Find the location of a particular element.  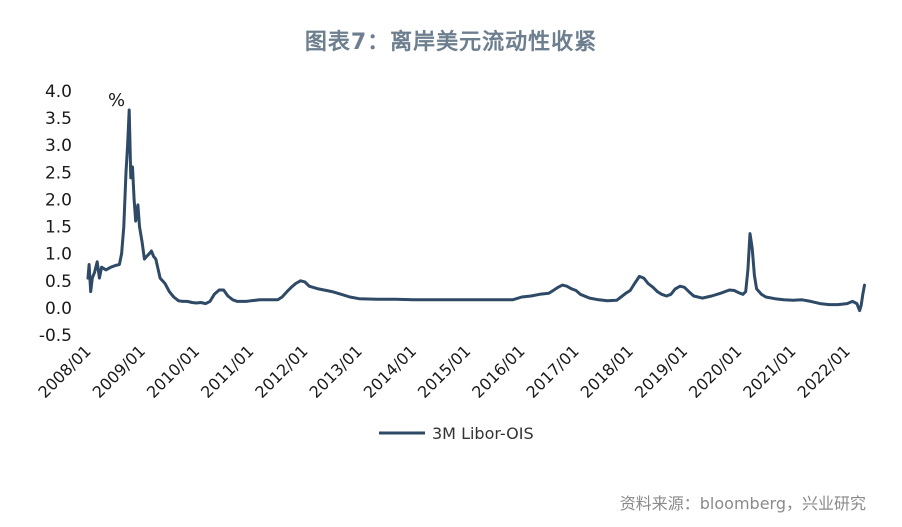

source-note: 资料来源：bloomberg，兴业研究 is located at coordinates (742, 503).